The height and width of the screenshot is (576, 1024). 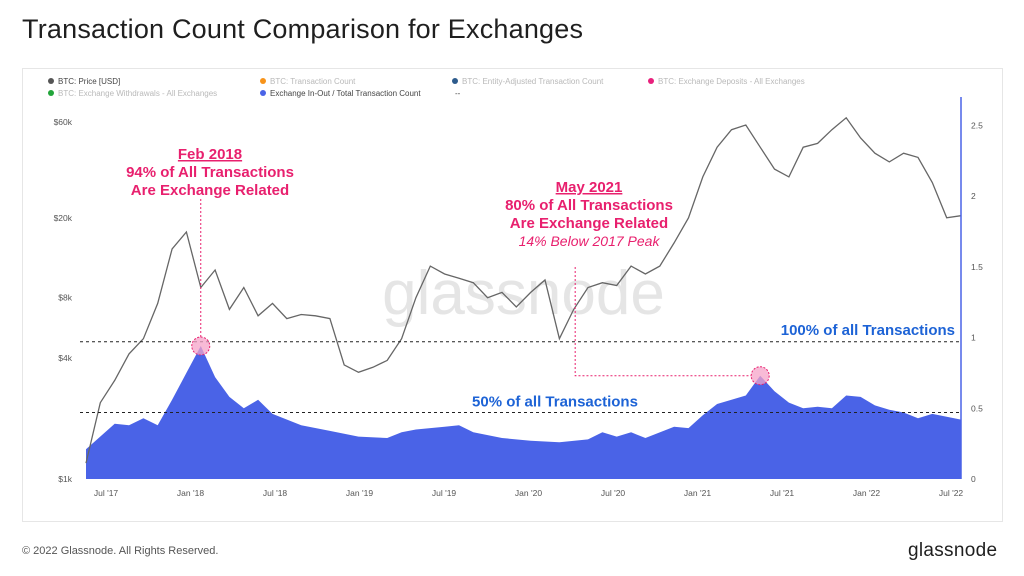 I want to click on highlight-marker-may2021, so click(x=760, y=376).